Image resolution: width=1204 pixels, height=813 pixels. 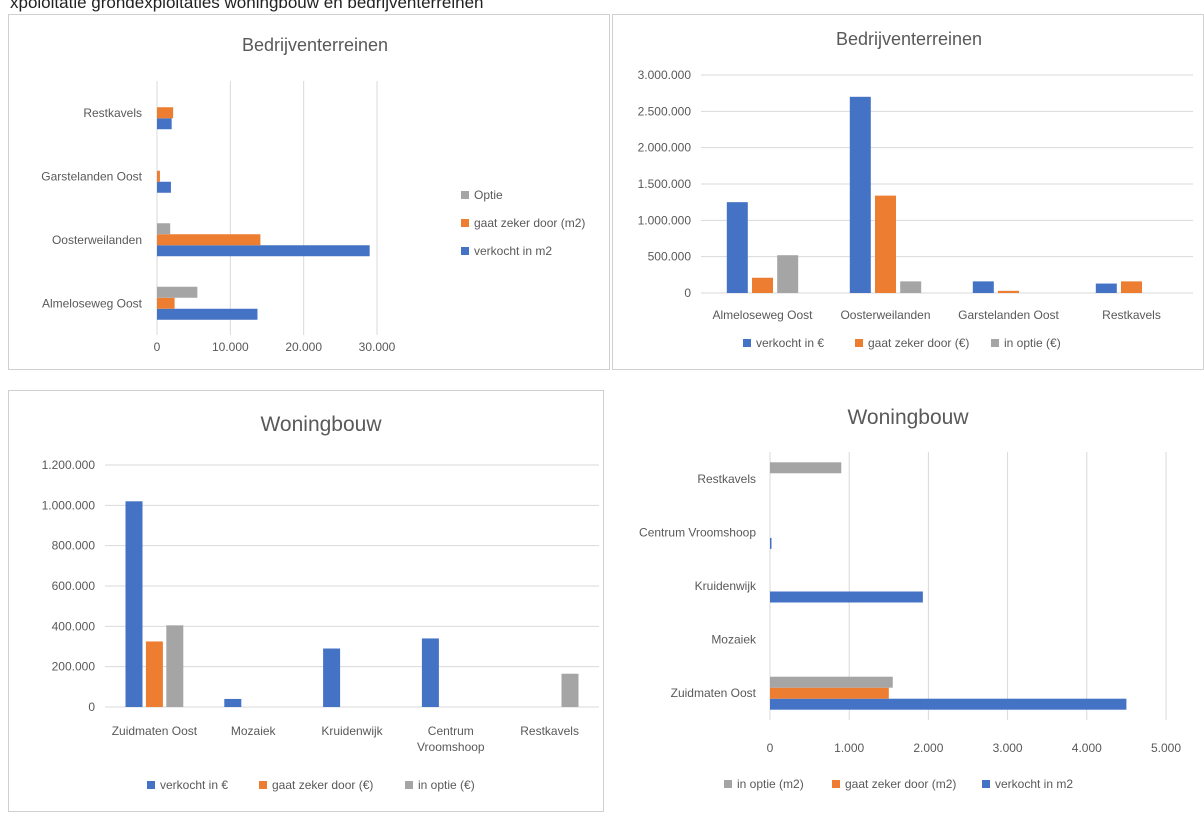 I want to click on x-tick-label: 20.000, so click(x=303, y=347).